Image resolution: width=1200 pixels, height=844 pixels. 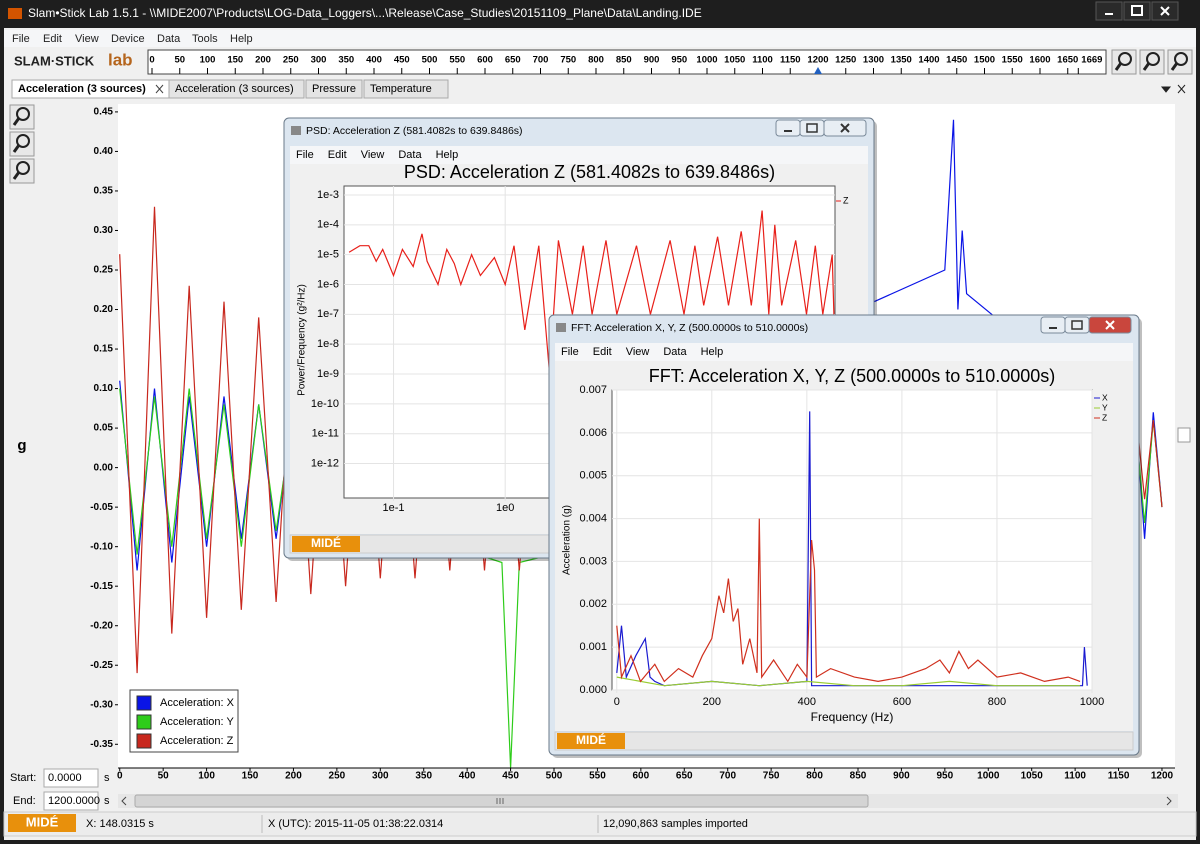 I want to click on ruler-tick-label: 1300, so click(x=873, y=60).